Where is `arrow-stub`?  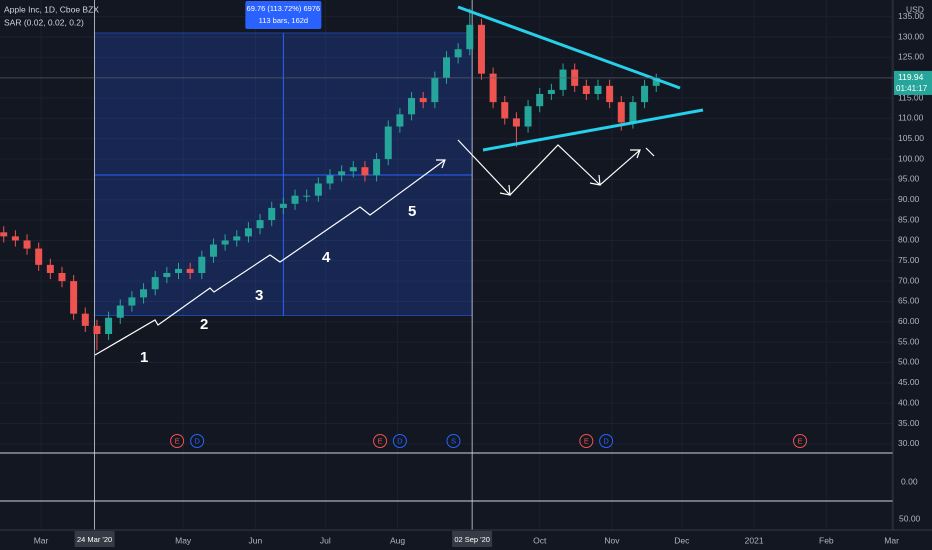
arrow-stub is located at coordinates (650, 152).